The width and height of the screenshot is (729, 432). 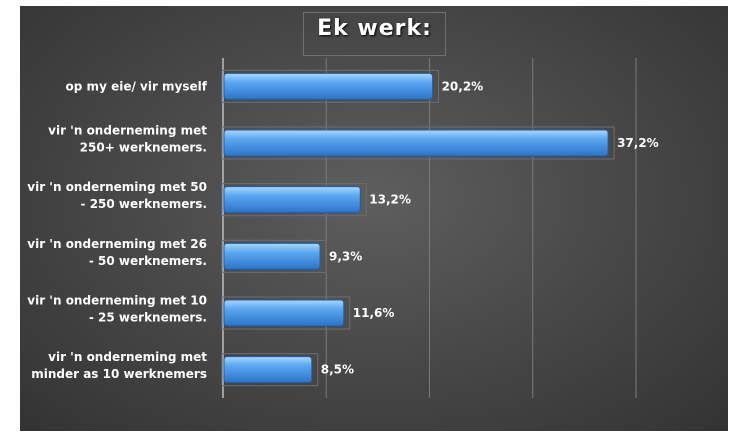 I want to click on category-label-line: - 250 werknemers., so click(x=144, y=204).